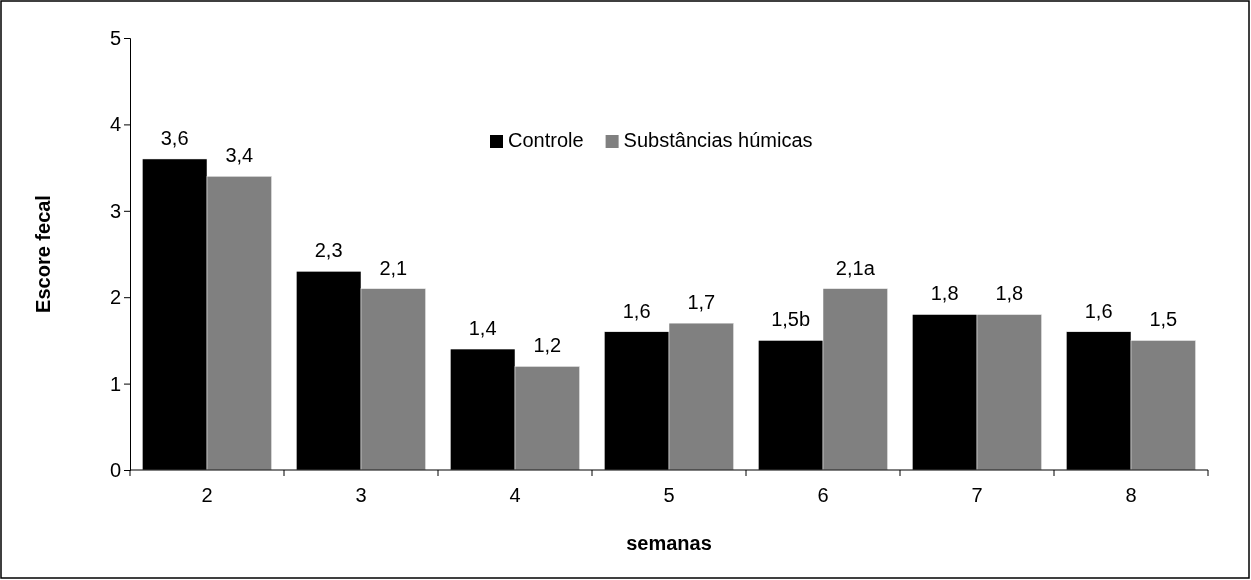 This screenshot has height=580, width=1251. Describe the element at coordinates (115, 37) in the screenshot. I see `y-tick-label: 5` at that location.